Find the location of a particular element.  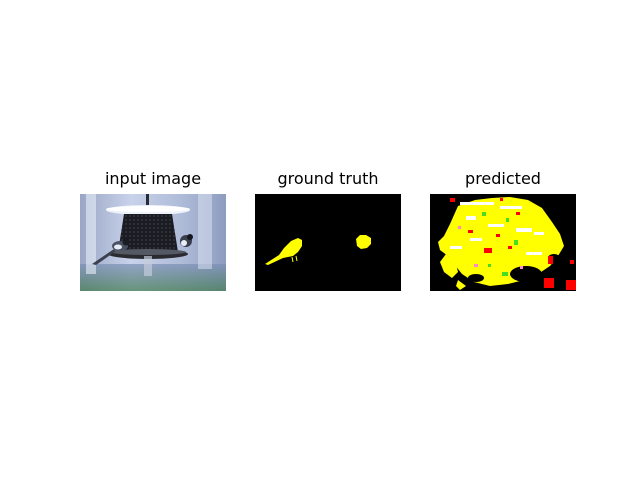

predicted-panel is located at coordinates (503, 242).